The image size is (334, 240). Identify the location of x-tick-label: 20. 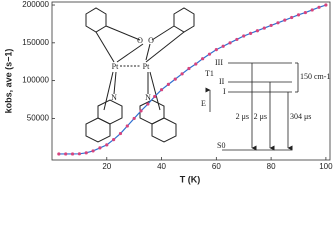
(106, 166).